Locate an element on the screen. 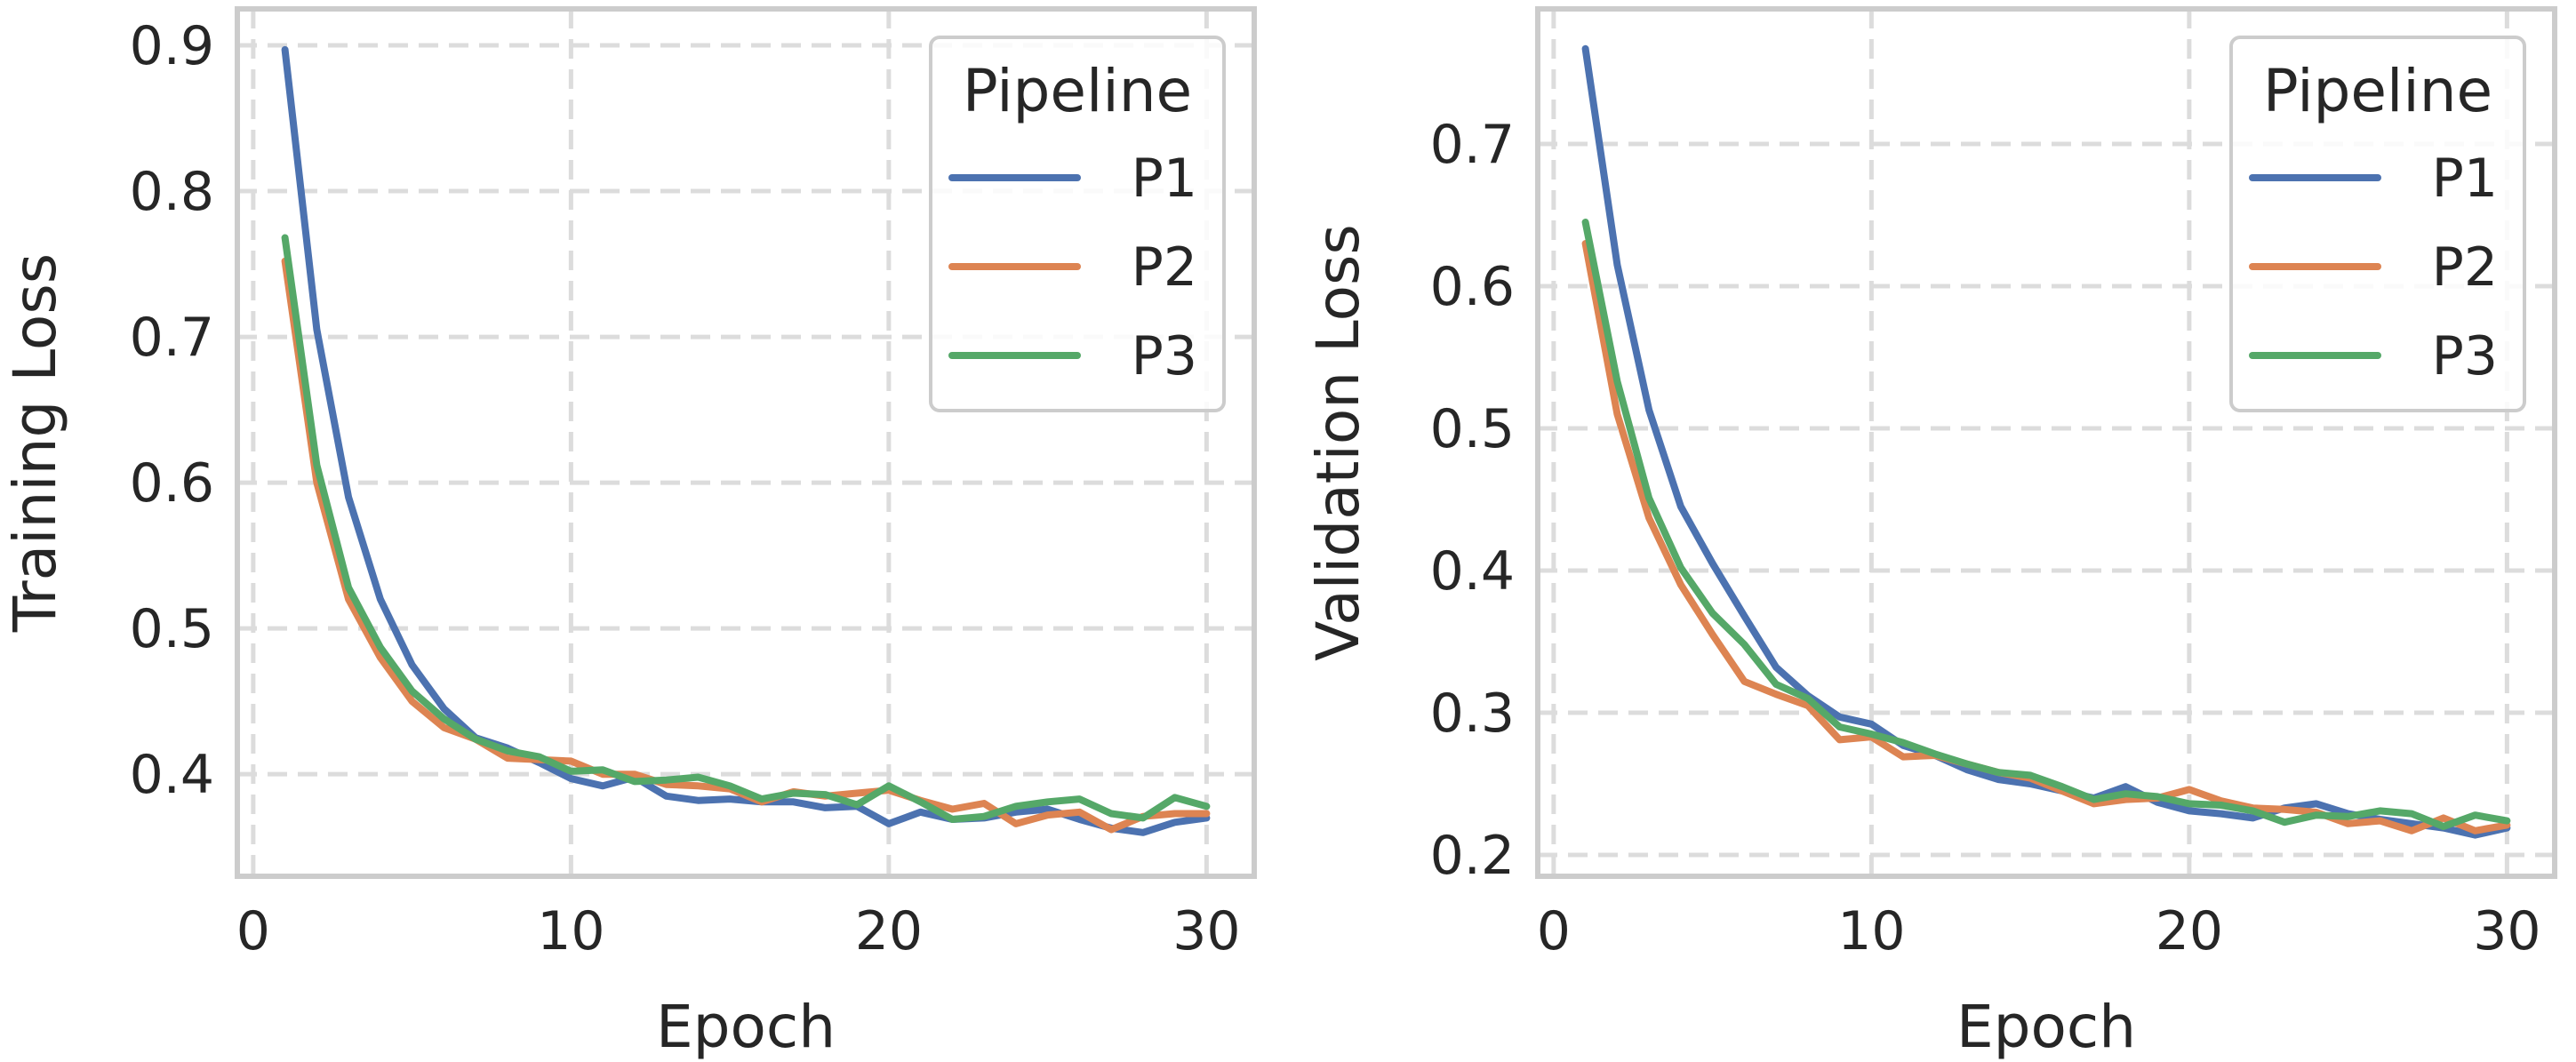 Image resolution: width=2576 pixels, height=1062 pixels. y-tick-label: 0.2 is located at coordinates (1472, 856).